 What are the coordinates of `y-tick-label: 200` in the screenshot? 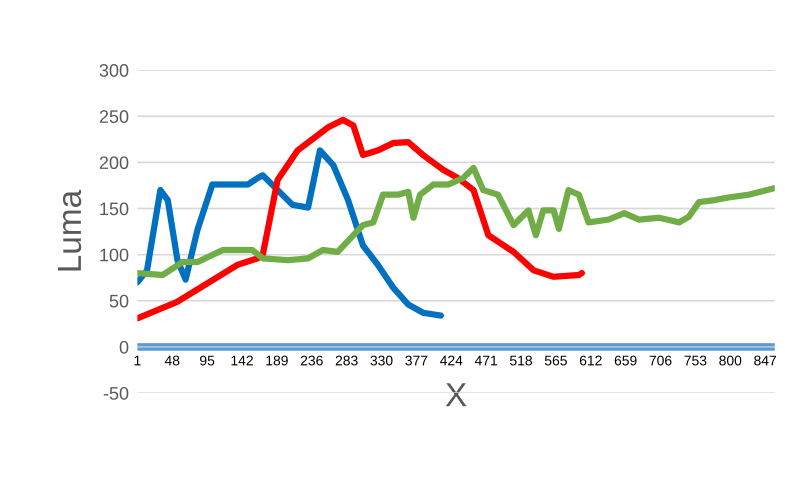 It's located at (114, 163).